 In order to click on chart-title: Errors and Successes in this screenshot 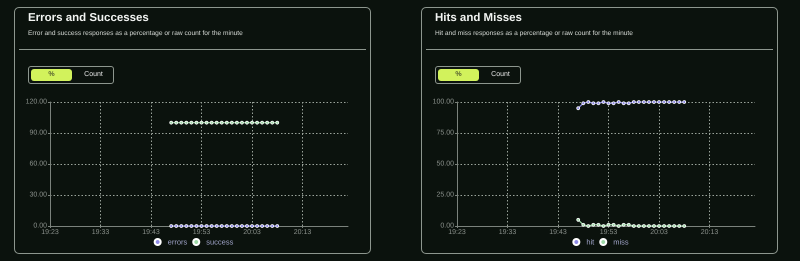, I will do `click(88, 18)`.